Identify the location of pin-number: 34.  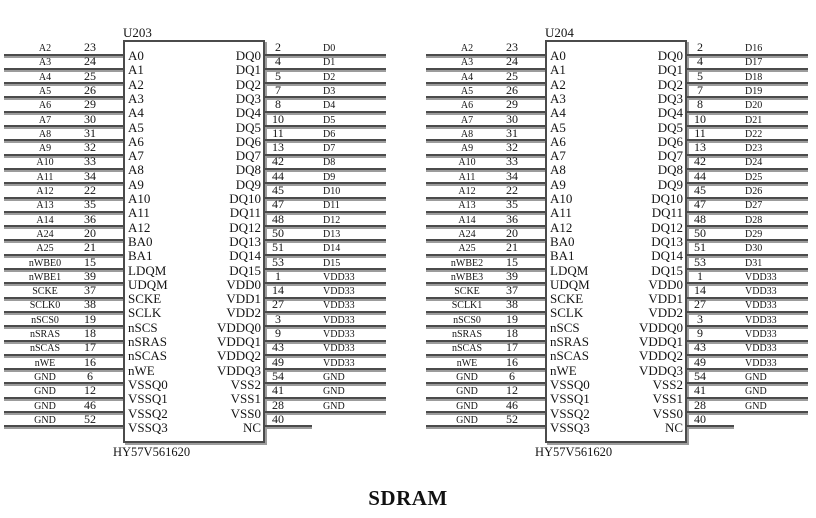
(512, 175).